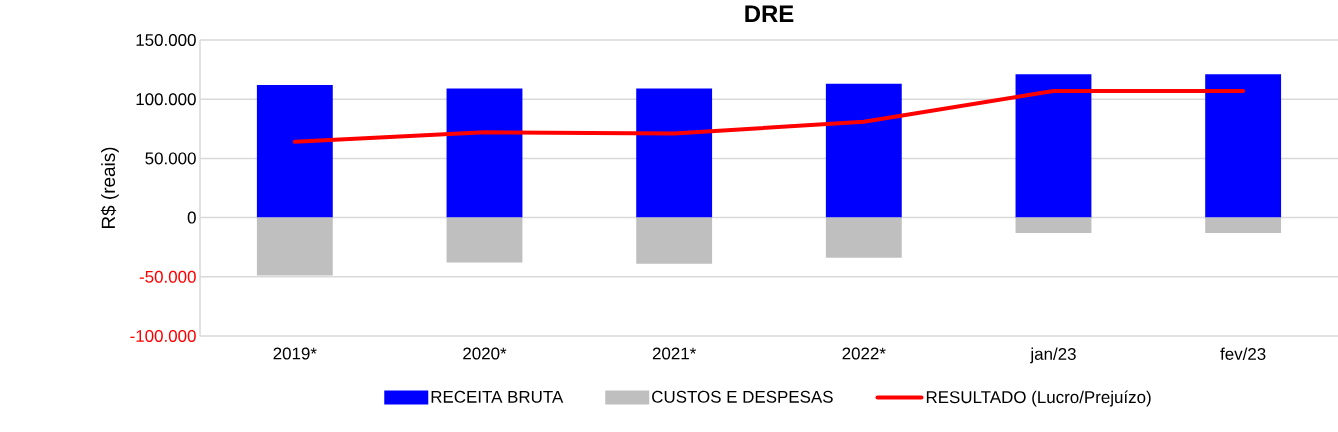 The image size is (1338, 432). What do you see at coordinates (167, 276) in the screenshot?
I see `y-tick-label: -50.000` at bounding box center [167, 276].